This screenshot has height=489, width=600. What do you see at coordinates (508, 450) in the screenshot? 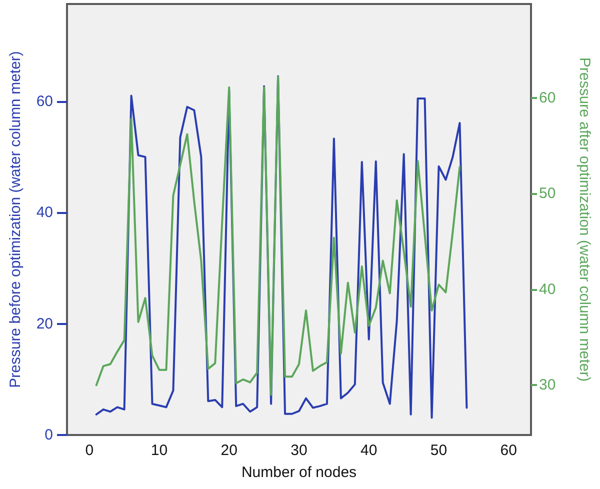
I see `x-tick-label: 60` at bounding box center [508, 450].